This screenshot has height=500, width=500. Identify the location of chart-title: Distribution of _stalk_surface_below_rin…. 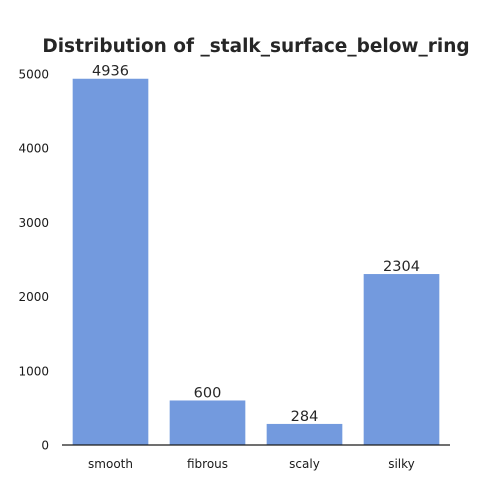
(255, 46).